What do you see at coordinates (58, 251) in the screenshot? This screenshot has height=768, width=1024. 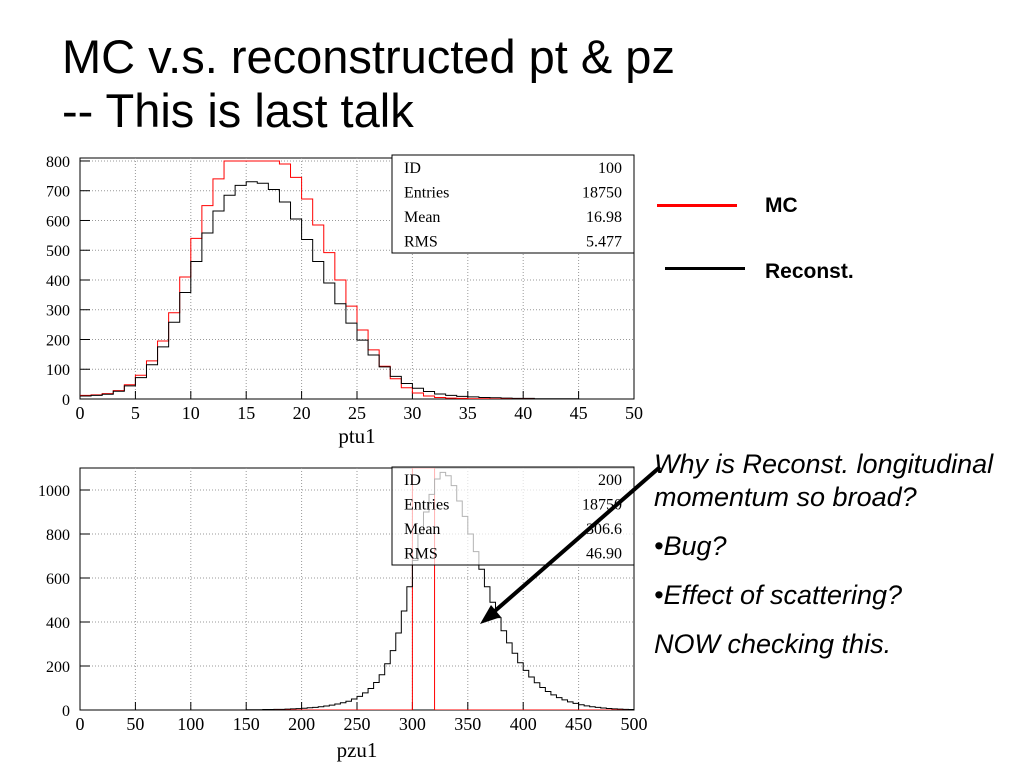 I see `y-tick-label: 500` at bounding box center [58, 251].